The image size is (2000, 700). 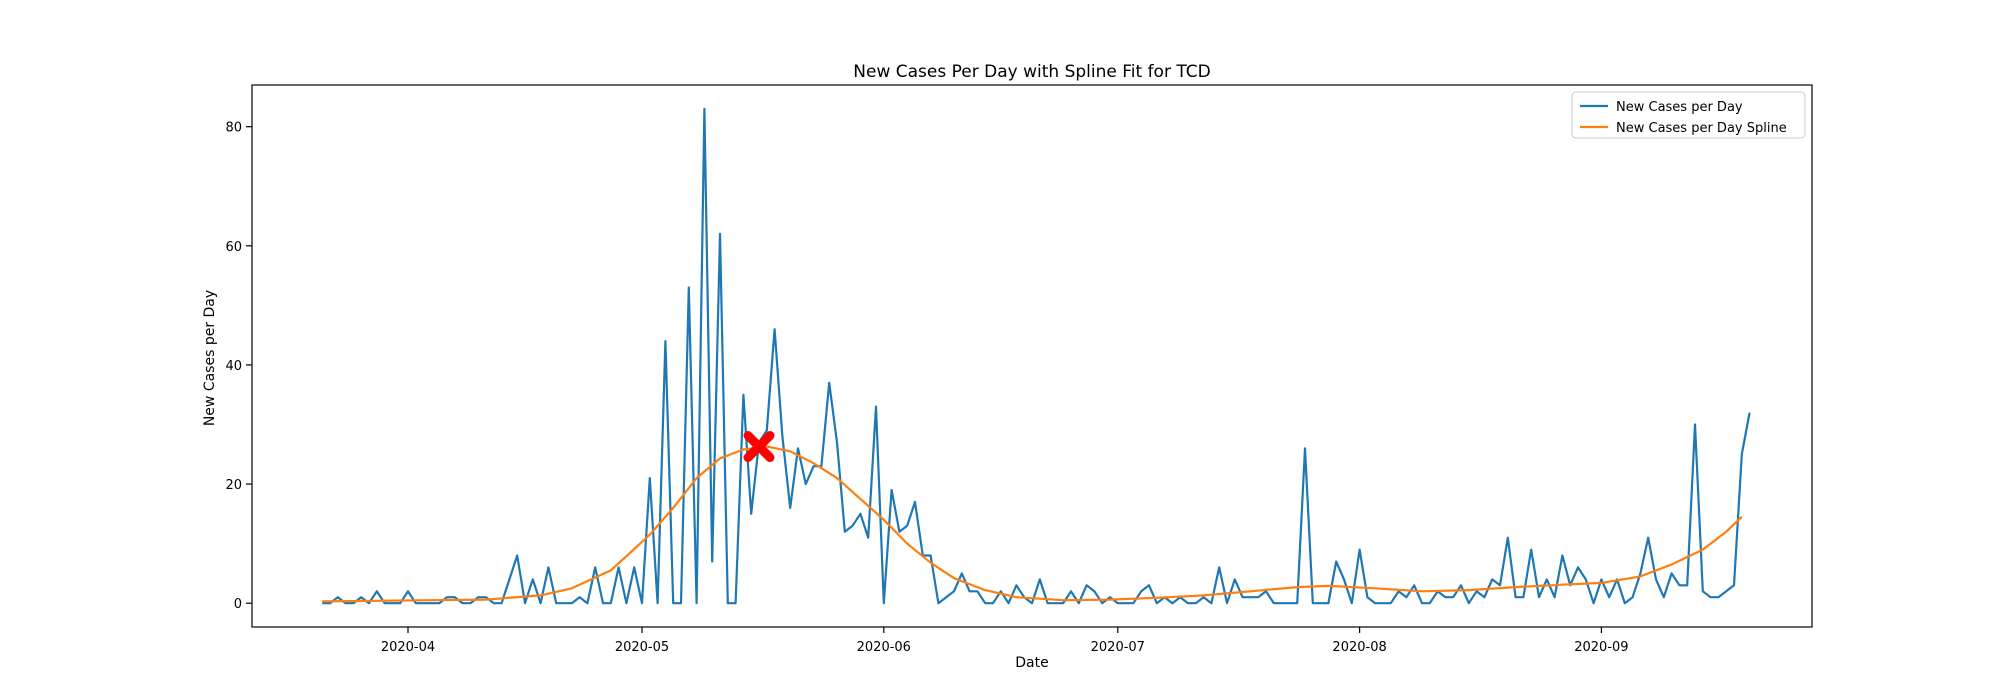 I want to click on y-axis-label: New Cases per Day, so click(x=210, y=358).